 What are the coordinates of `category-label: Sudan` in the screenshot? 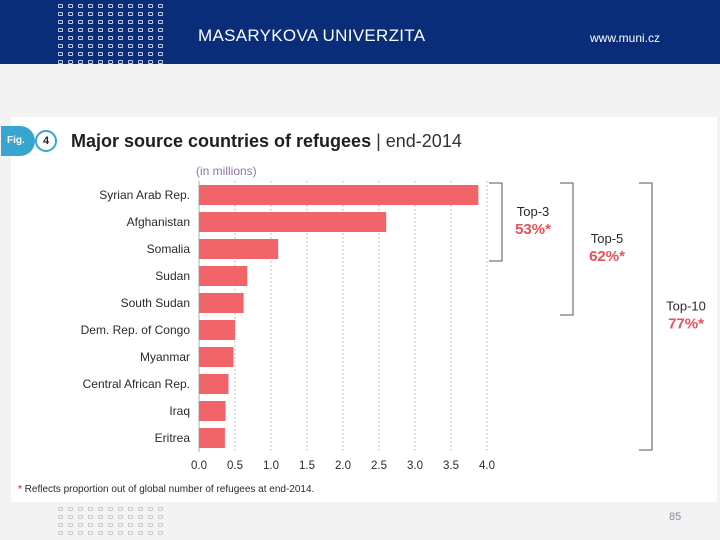 It's located at (172, 276).